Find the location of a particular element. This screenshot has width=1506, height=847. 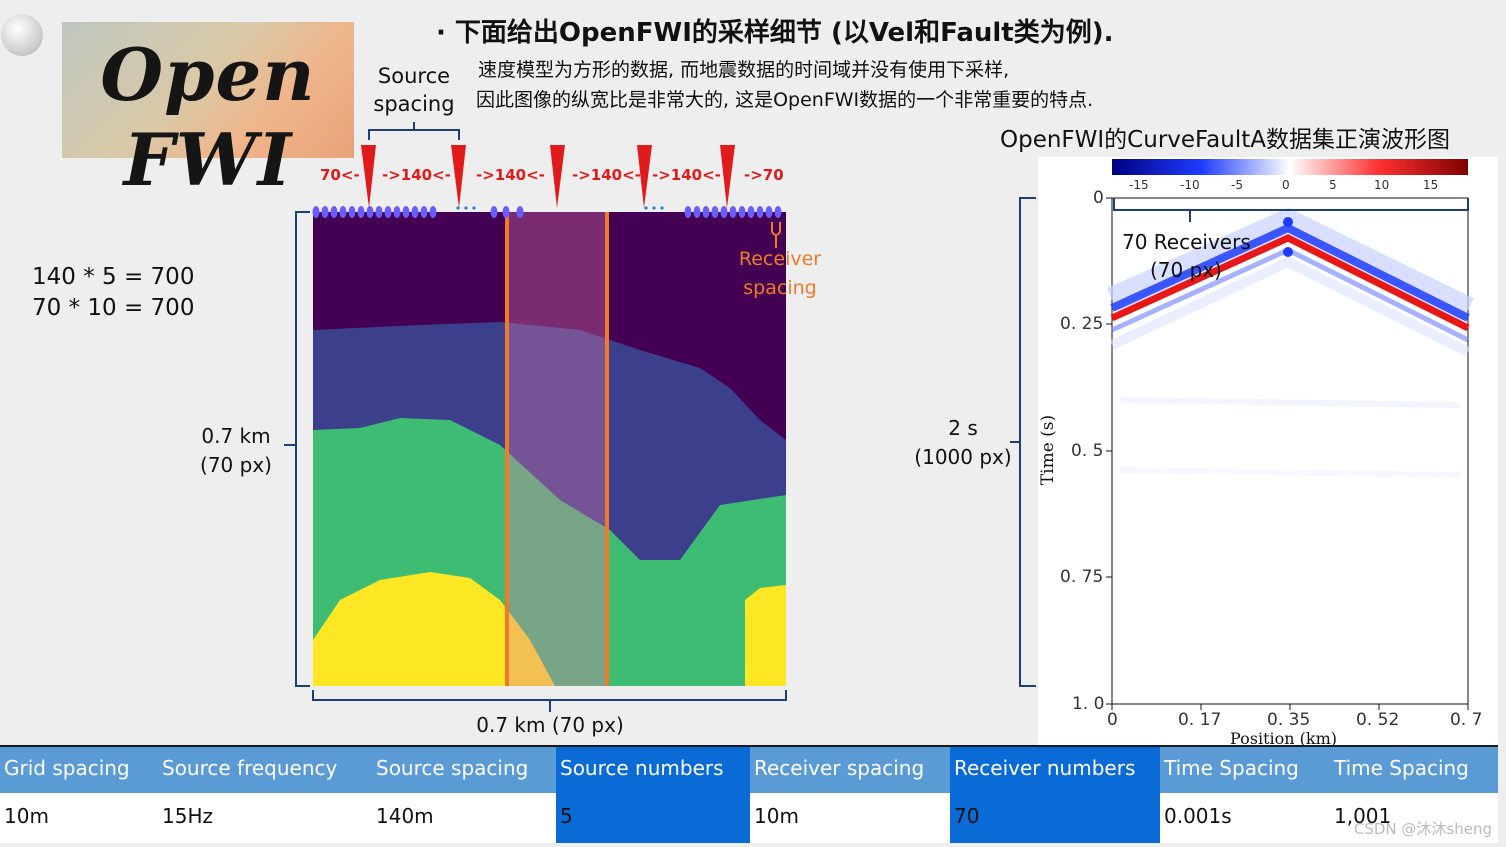

time-label-1: 2 s is located at coordinates (963, 428).